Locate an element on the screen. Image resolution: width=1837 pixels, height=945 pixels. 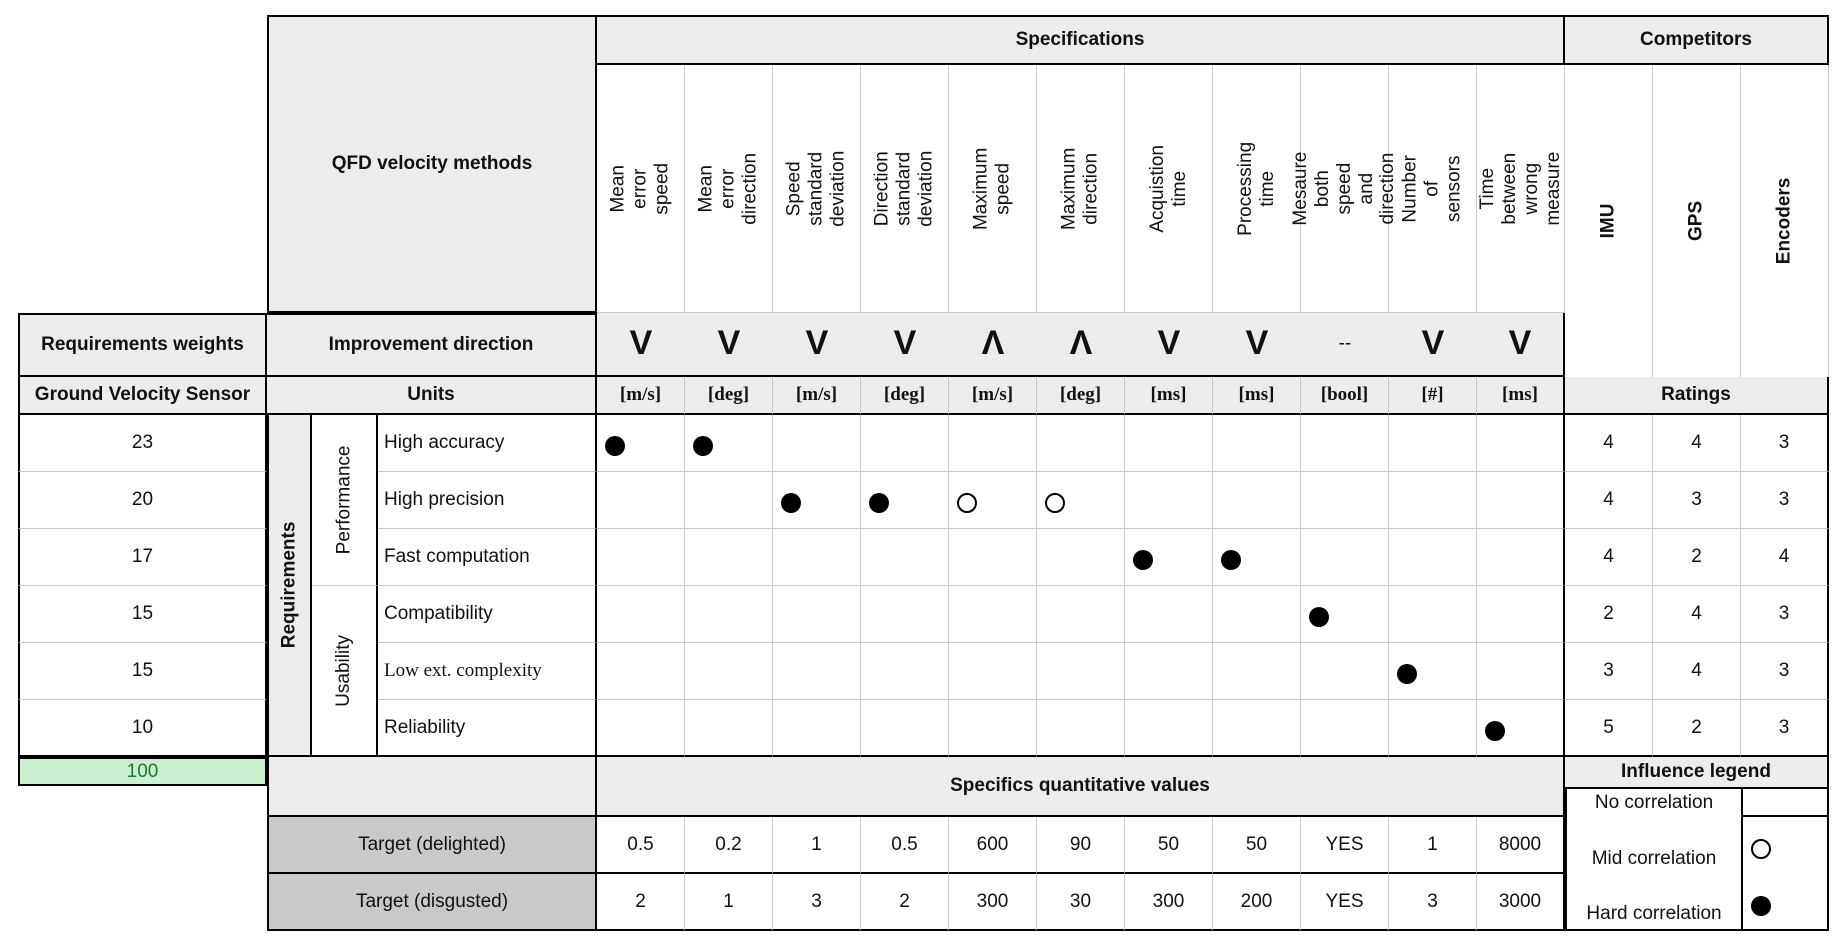
spec-header-2: Speed standard deviation is located at coordinates (817, 189).